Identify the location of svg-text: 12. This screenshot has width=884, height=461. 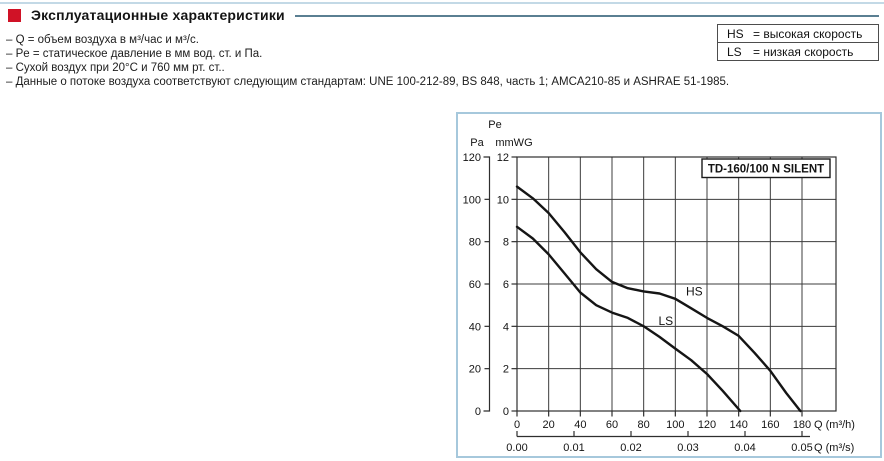
(503, 158).